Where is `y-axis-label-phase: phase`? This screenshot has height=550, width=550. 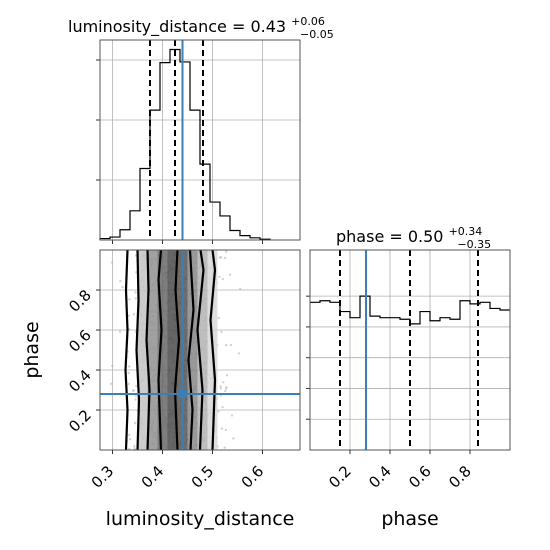 y-axis-label-phase: phase is located at coordinates (32, 349).